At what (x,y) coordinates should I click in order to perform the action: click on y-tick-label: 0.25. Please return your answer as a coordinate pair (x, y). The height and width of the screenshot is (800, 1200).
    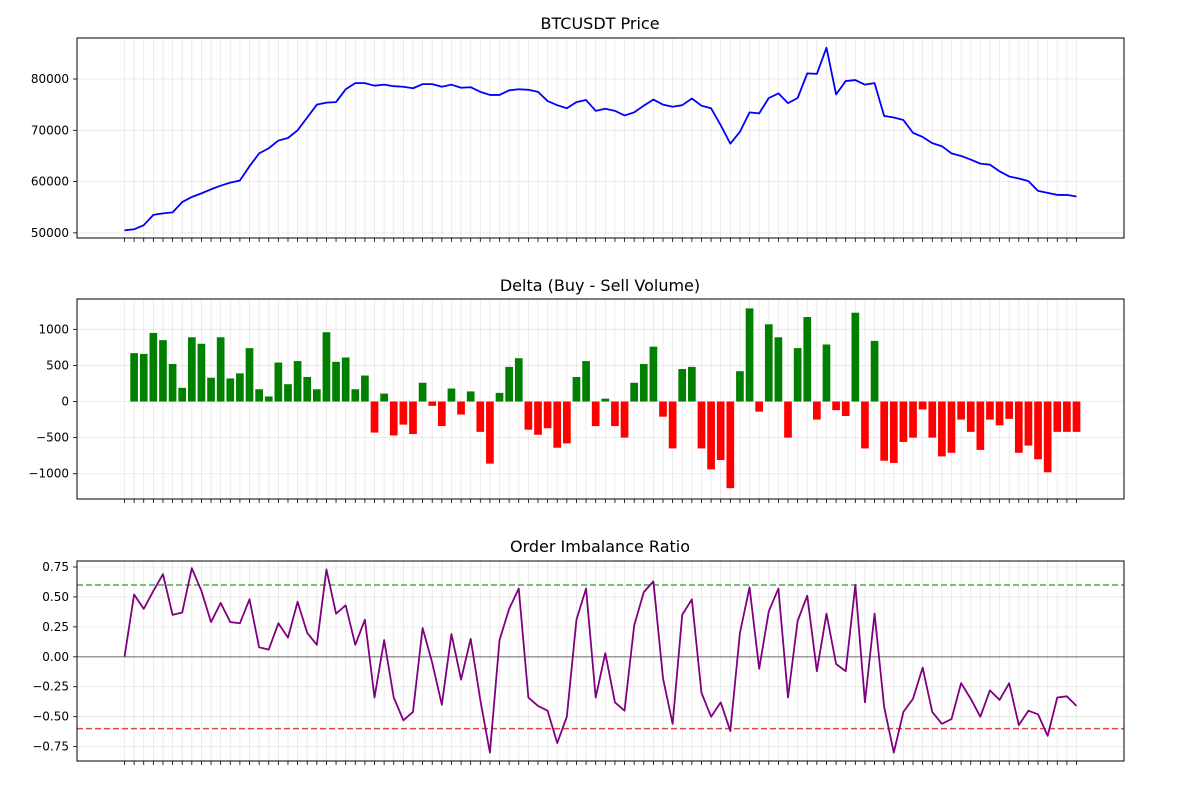
    Looking at the image, I should click on (55, 627).